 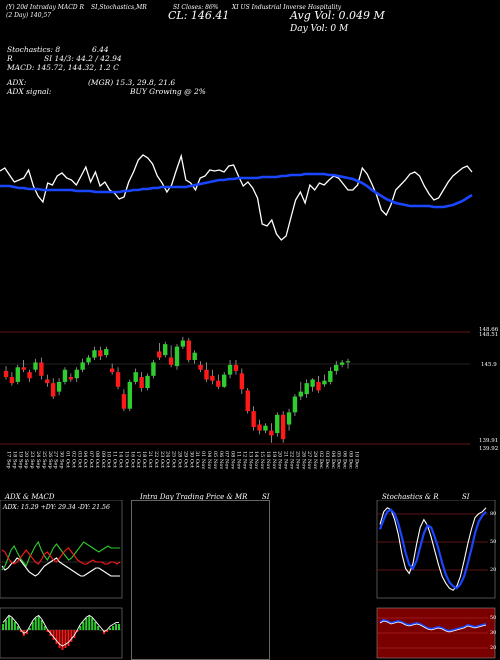 What do you see at coordinates (292, 460) in the screenshot?
I see `date-label: 22 Nov` at bounding box center [292, 460].